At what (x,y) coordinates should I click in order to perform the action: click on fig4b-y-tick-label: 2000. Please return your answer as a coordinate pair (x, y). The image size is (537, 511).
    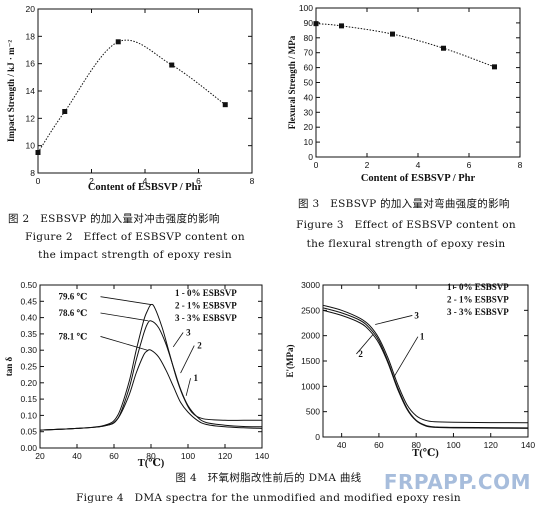
    Looking at the image, I should click on (310, 336).